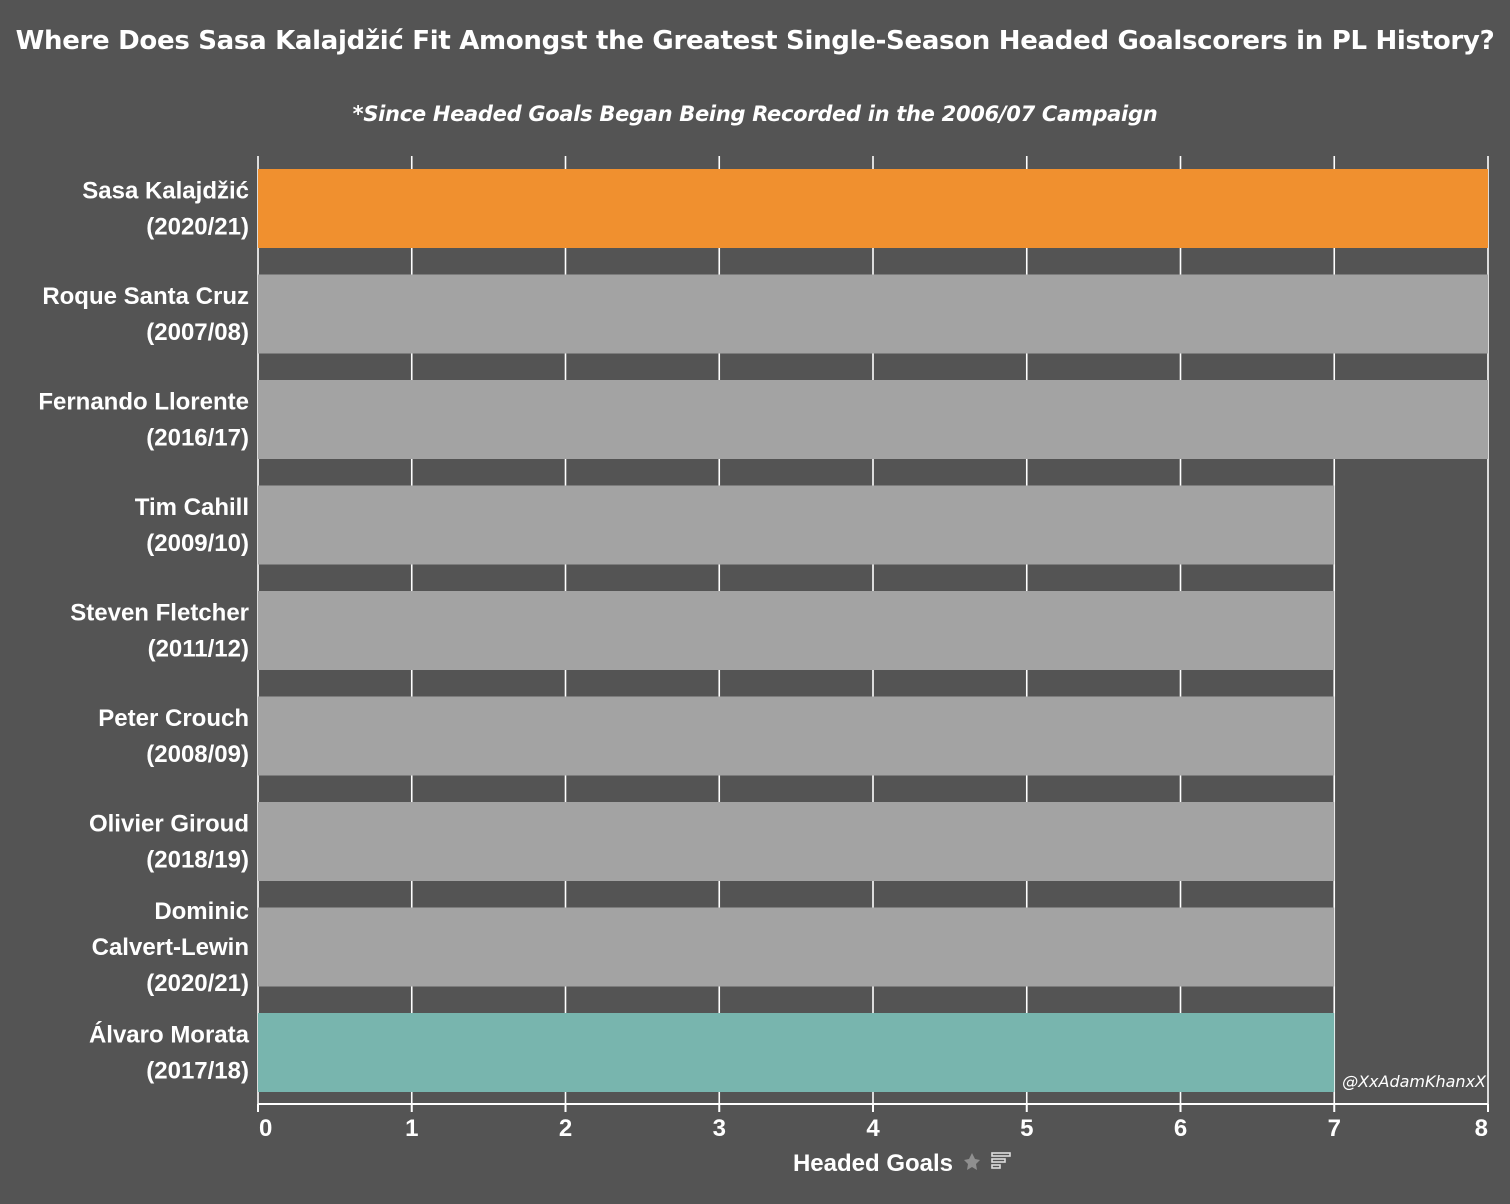 The height and width of the screenshot is (1204, 1510). I want to click on category-label: Steven Fletcher (2011/12), so click(159, 631).